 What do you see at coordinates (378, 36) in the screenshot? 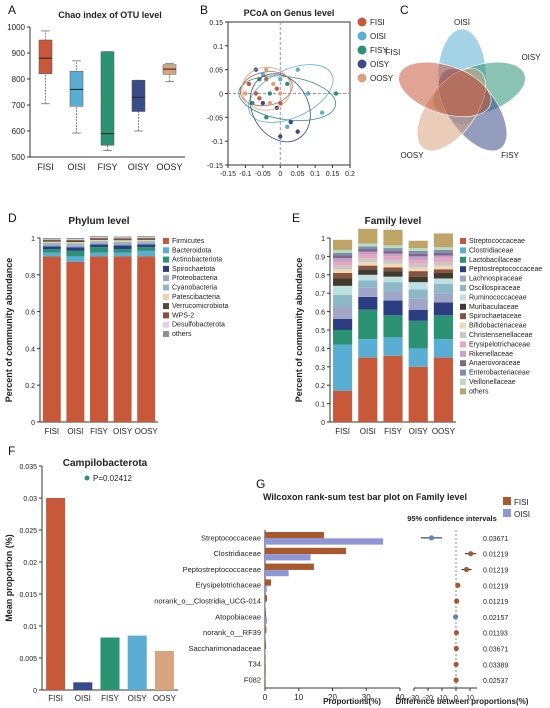
I see `b-legend-label: OISI` at bounding box center [378, 36].